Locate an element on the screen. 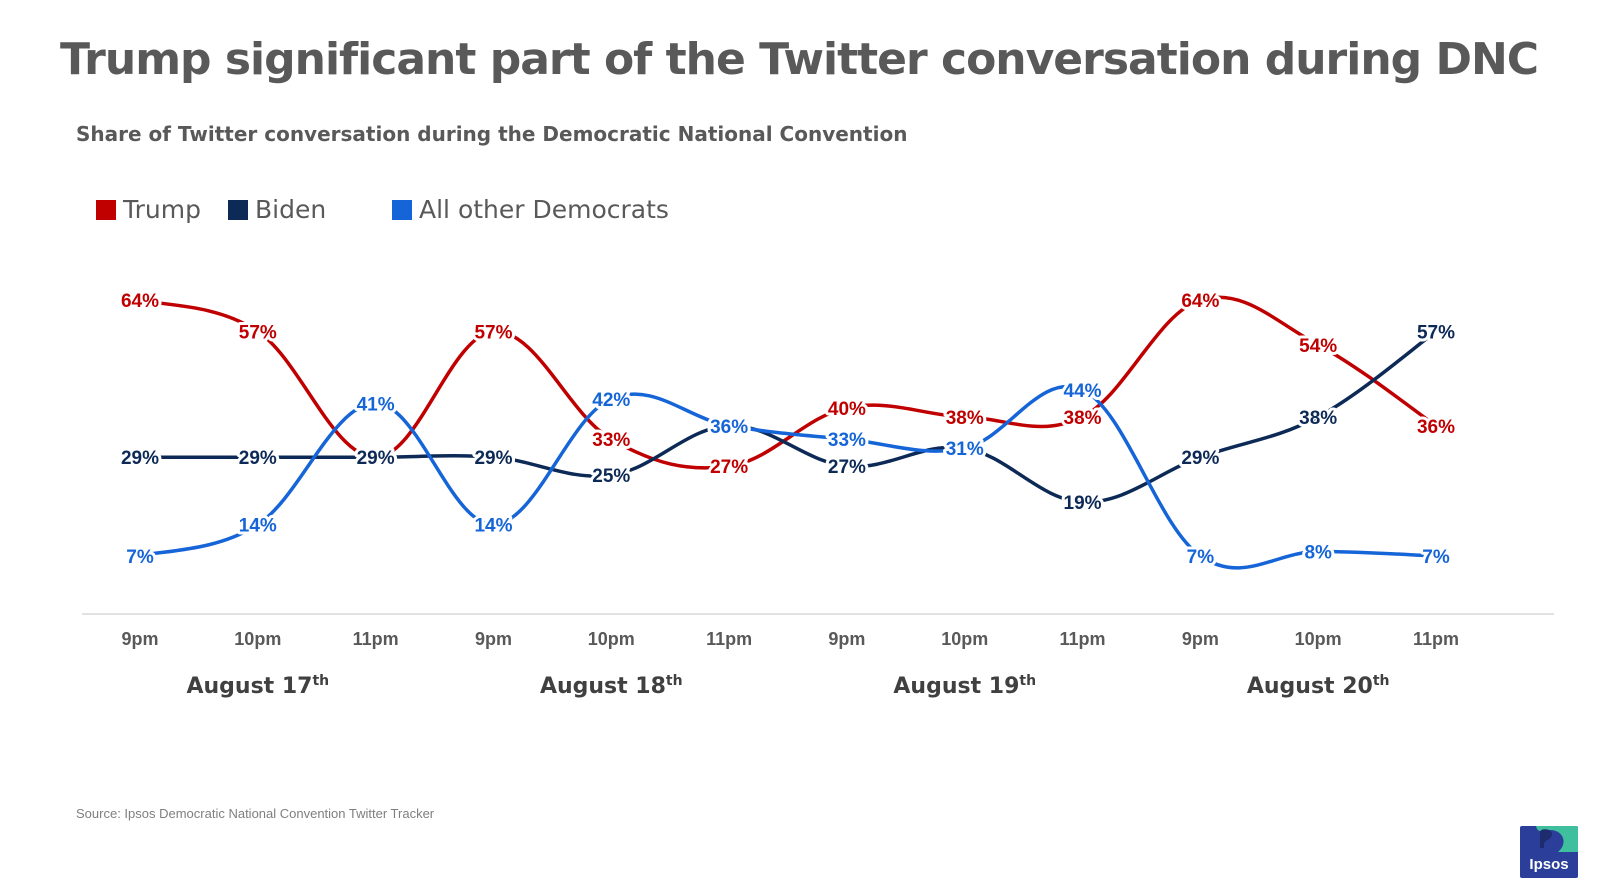 The width and height of the screenshot is (1609, 891). date-group-label: August 19th is located at coordinates (964, 686).